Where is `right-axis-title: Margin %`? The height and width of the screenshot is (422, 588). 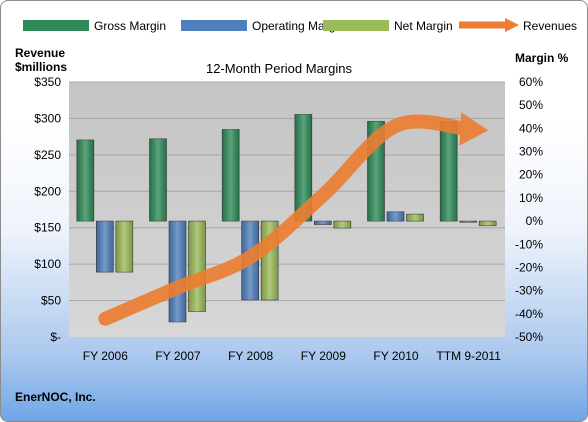
right-axis-title: Margin % is located at coordinates (542, 58).